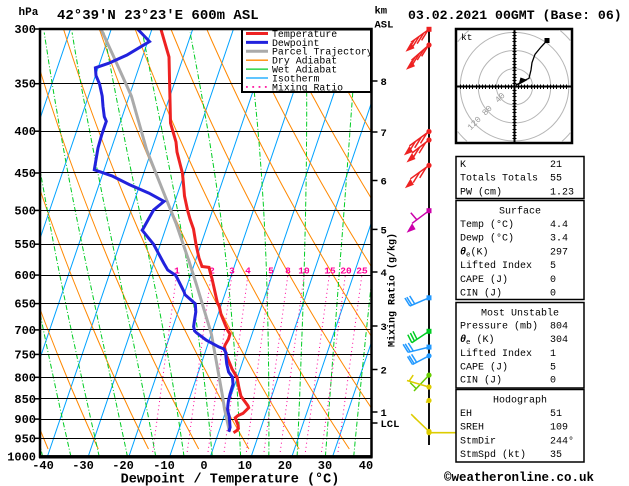 This screenshot has height=486, width=629. I want to click on svg-text: 450, so click(25, 174).